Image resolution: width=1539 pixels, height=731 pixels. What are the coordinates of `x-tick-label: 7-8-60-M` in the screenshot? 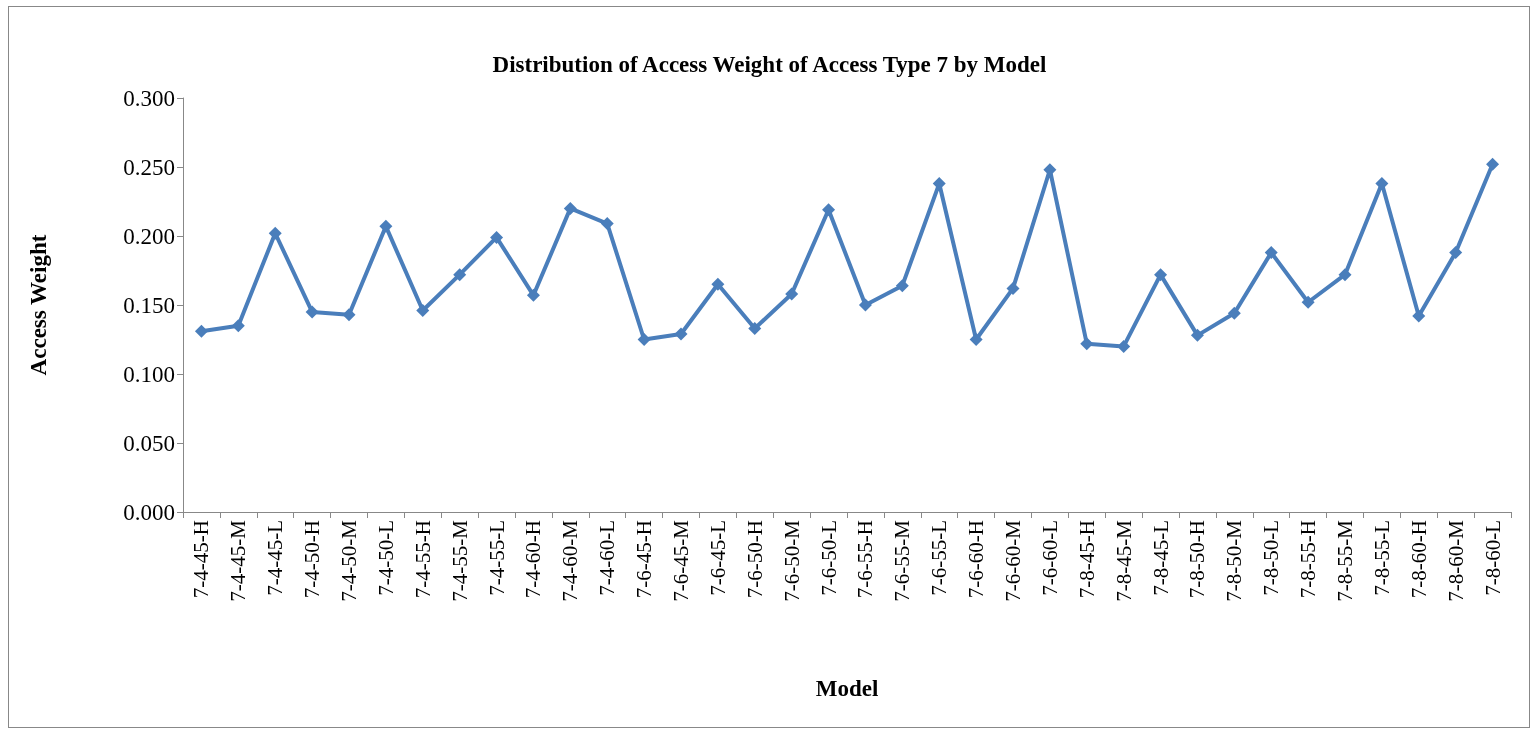 It's located at (1455, 560).